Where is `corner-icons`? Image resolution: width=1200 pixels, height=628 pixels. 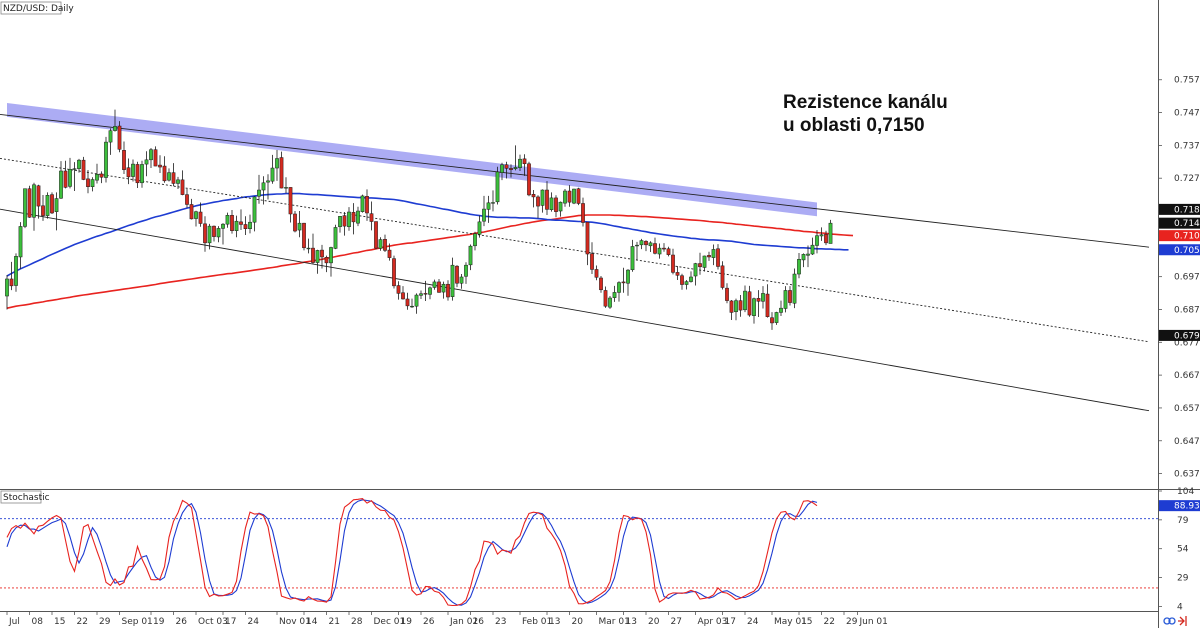 corner-icons is located at coordinates (1175, 621).